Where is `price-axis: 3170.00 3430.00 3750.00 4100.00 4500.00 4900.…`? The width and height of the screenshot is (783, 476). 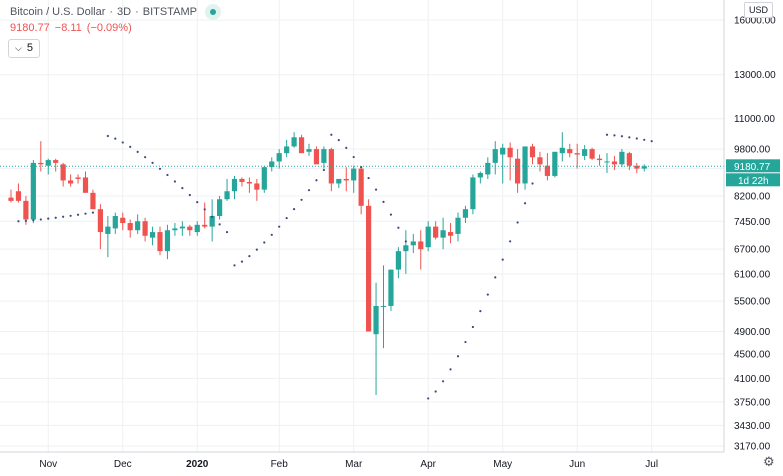
price-axis: 3170.00 3430.00 3750.00 4100.00 4500.00 4900.… is located at coordinates (749, 226).